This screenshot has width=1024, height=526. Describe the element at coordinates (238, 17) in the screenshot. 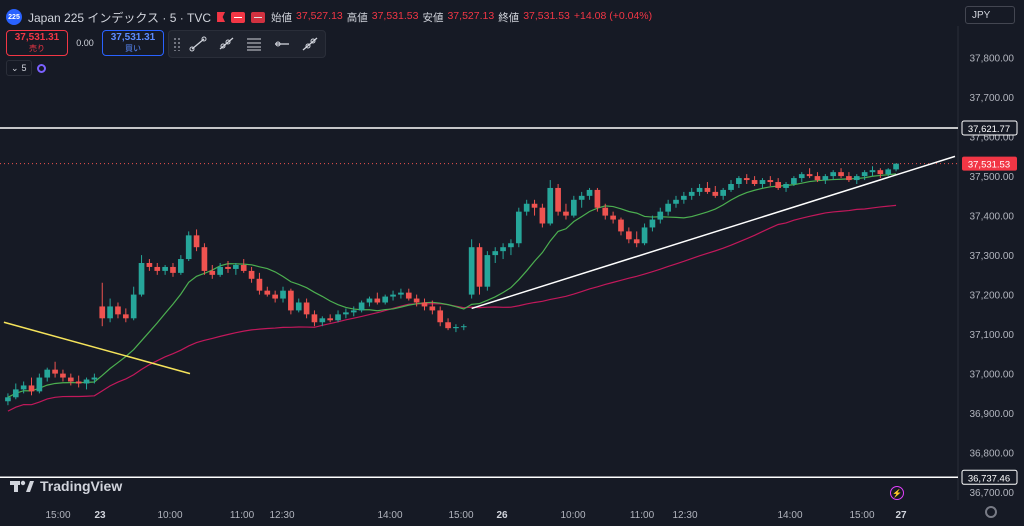

I see `minimize-icon` at that location.